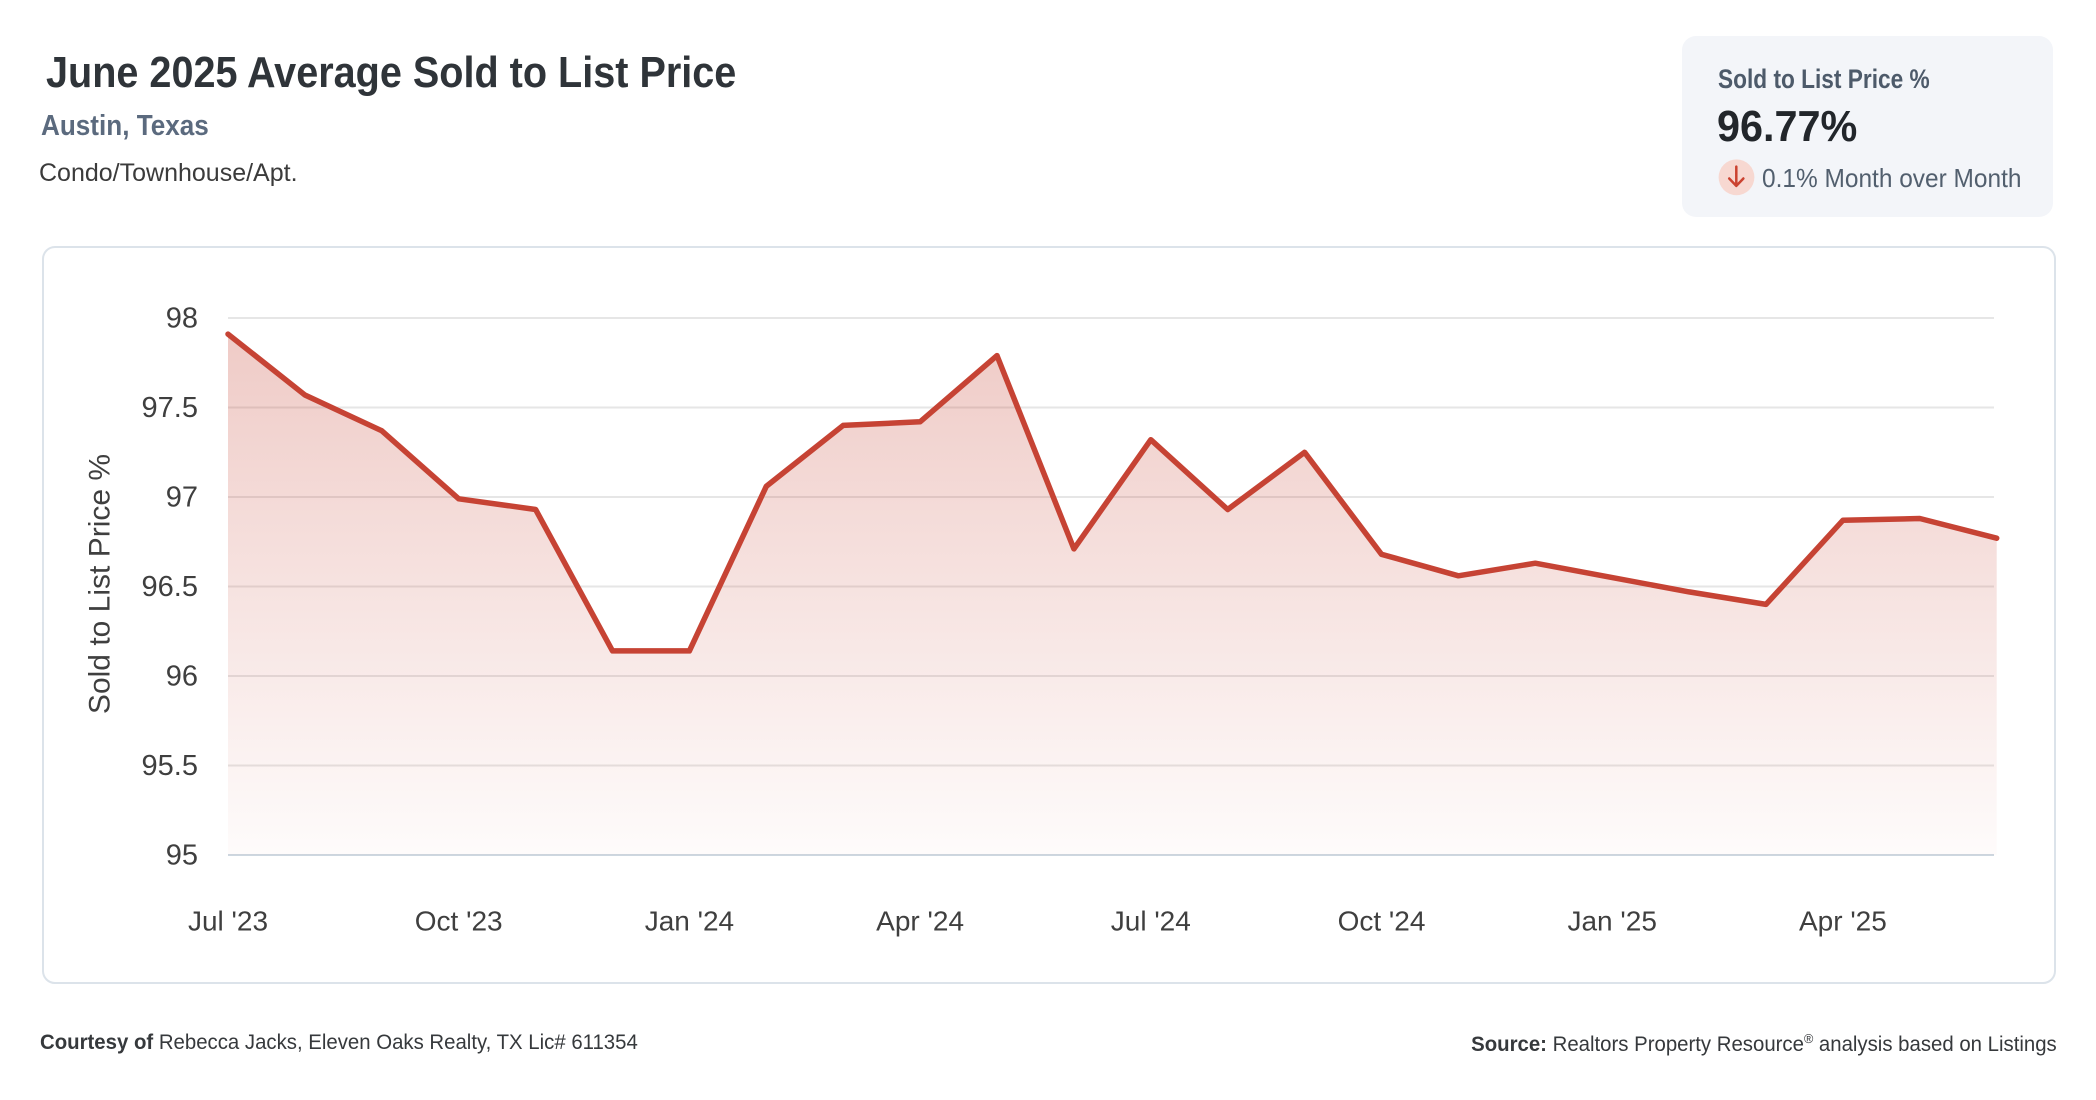 Image resolution: width=2096 pixels, height=1100 pixels. Describe the element at coordinates (170, 766) in the screenshot. I see `svg-text: 95.5` at that location.